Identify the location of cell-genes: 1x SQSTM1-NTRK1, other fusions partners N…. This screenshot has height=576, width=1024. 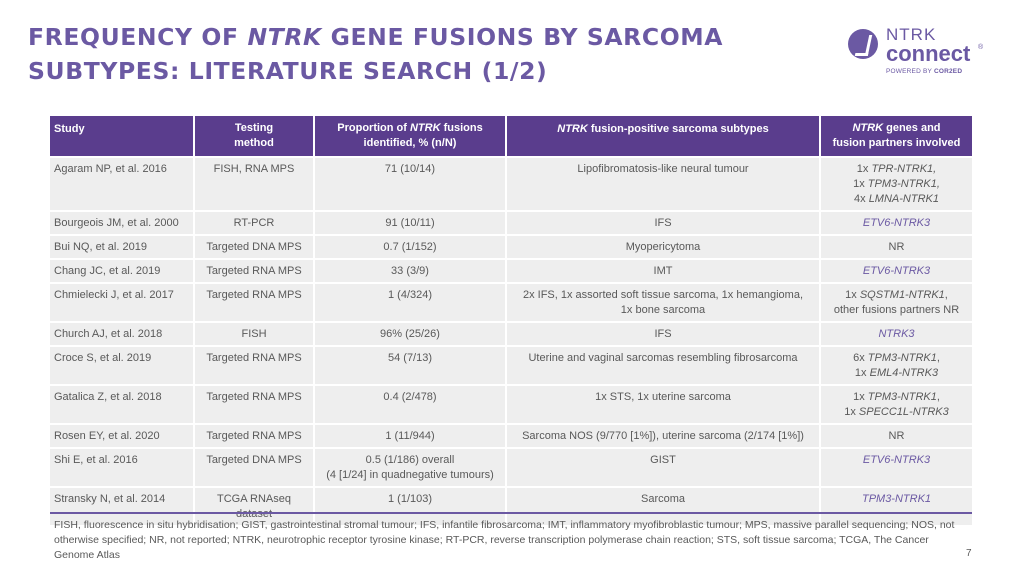
(896, 303).